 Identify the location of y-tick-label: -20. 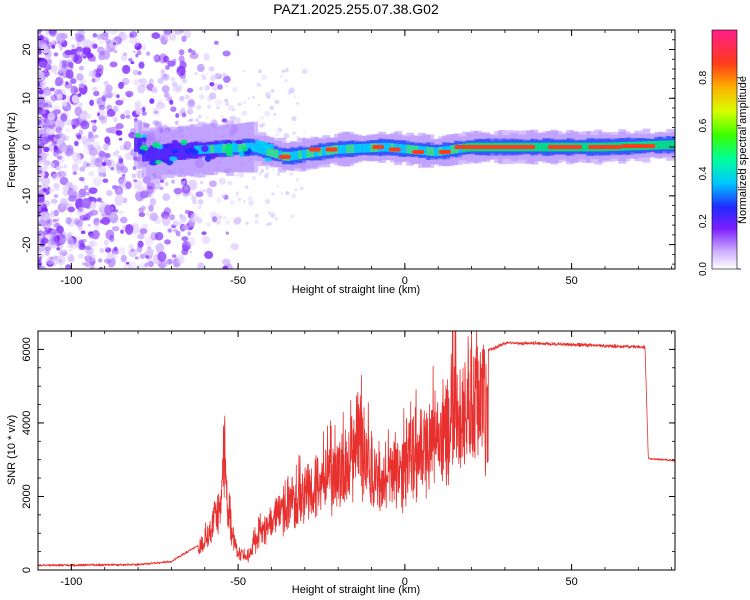
(27, 245).